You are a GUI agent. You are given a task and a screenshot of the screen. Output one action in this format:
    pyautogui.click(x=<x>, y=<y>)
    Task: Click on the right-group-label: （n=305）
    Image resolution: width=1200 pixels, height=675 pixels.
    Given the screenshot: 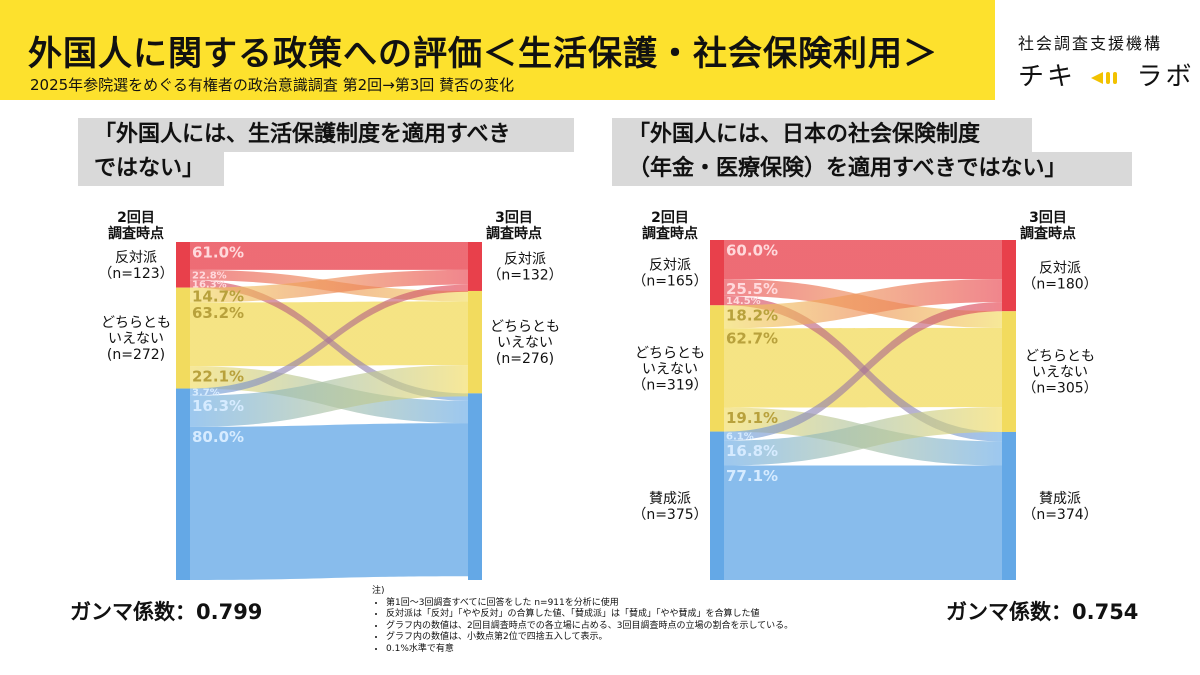 What is the action you would take?
    pyautogui.click(x=1059, y=389)
    